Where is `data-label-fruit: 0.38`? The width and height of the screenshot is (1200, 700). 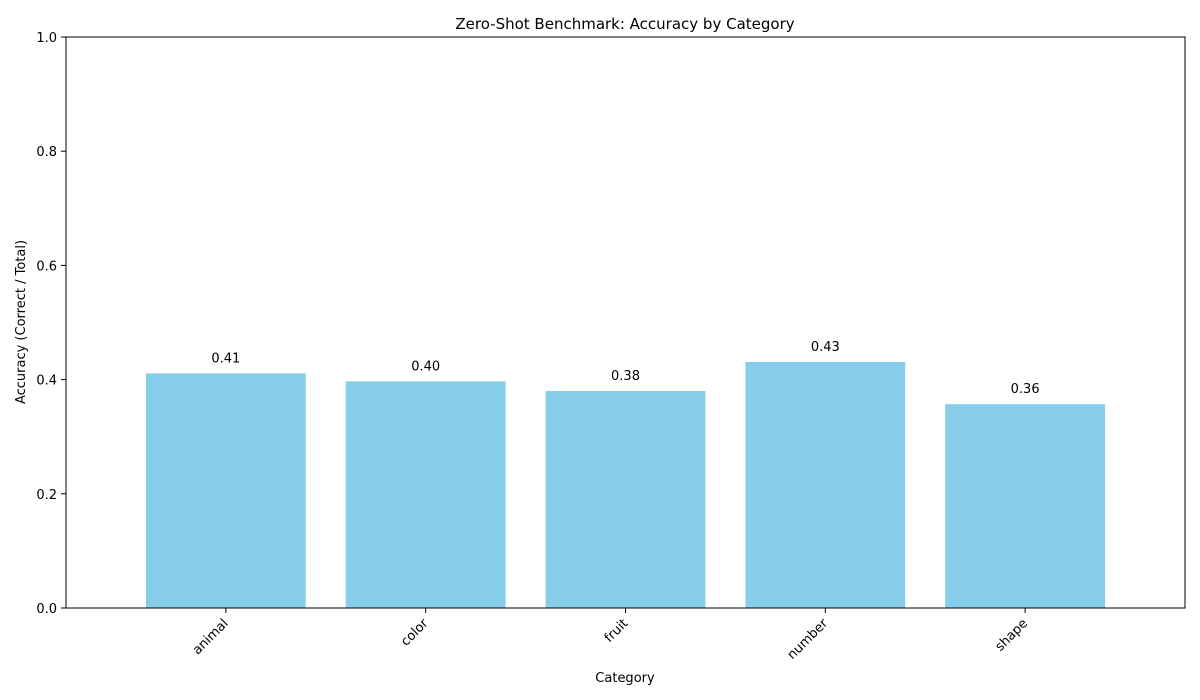 data-label-fruit: 0.38 is located at coordinates (625, 376).